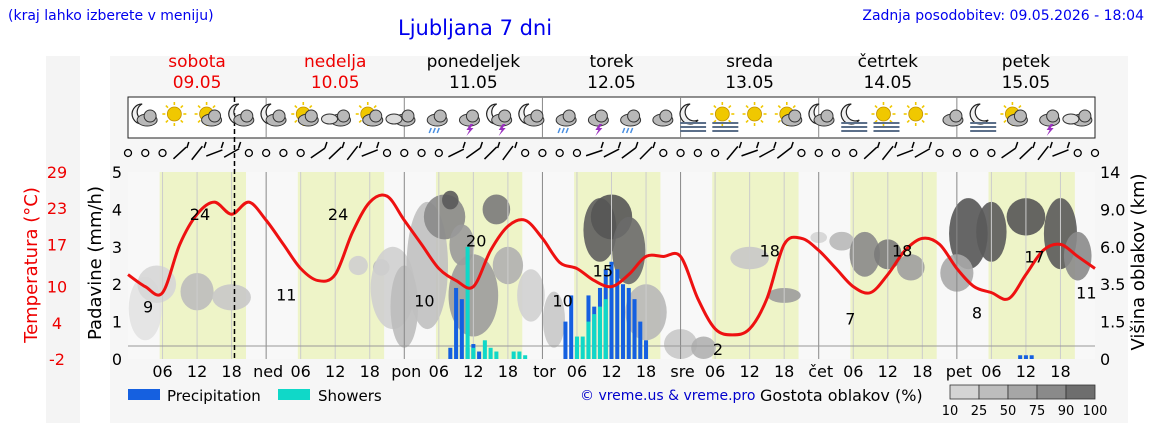 The image size is (1152, 443). I want to click on temperature-axis-tick: 29, so click(57, 172).